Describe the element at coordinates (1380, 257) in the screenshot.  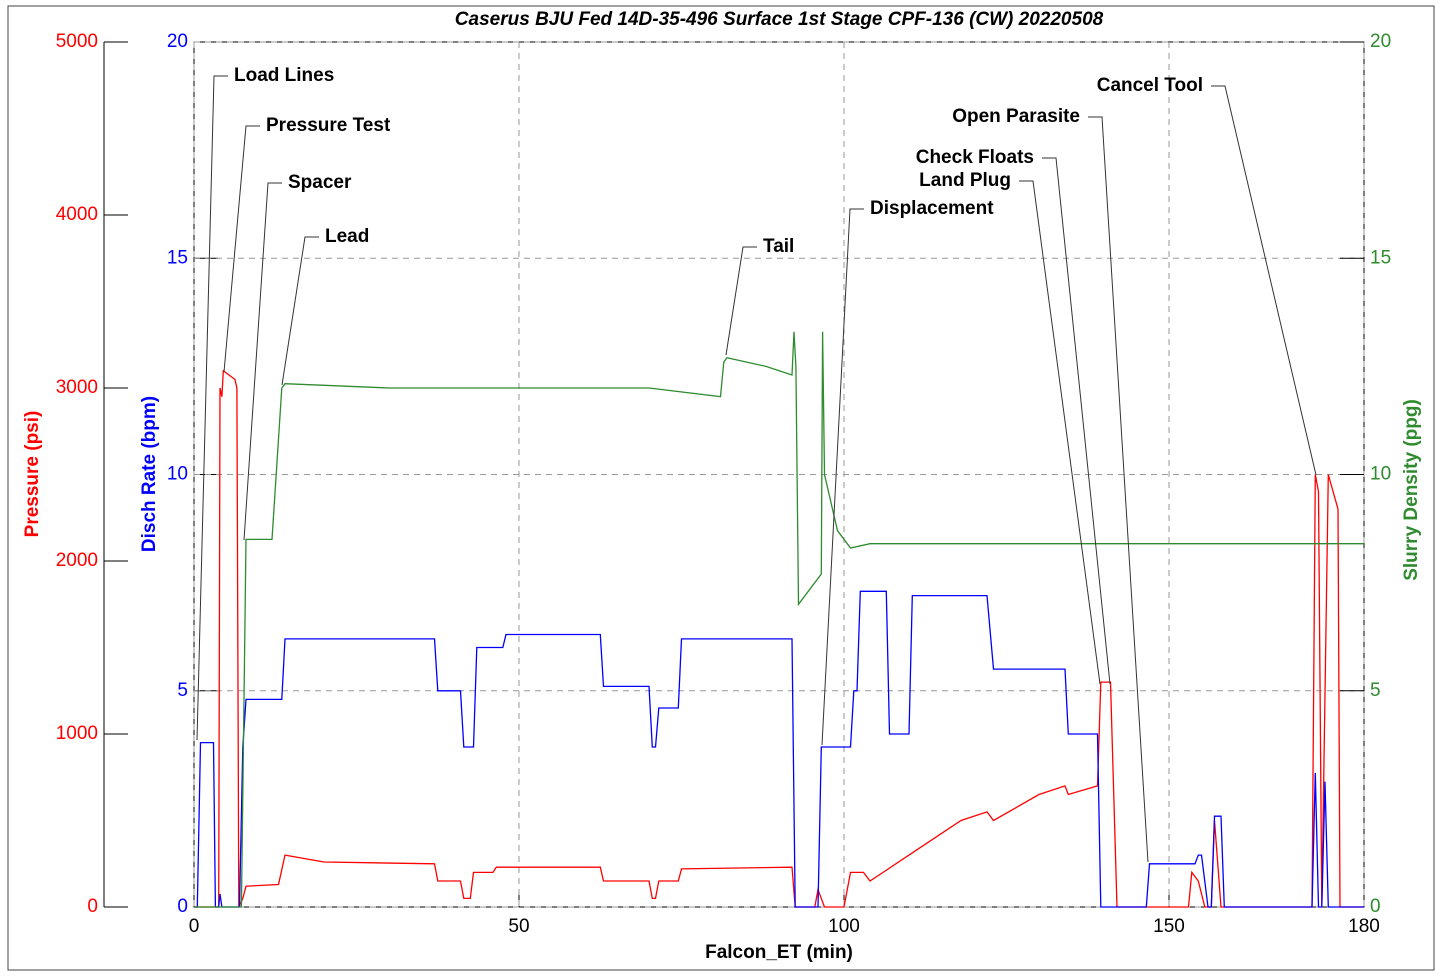
I see `y3-tick-label: 15` at that location.